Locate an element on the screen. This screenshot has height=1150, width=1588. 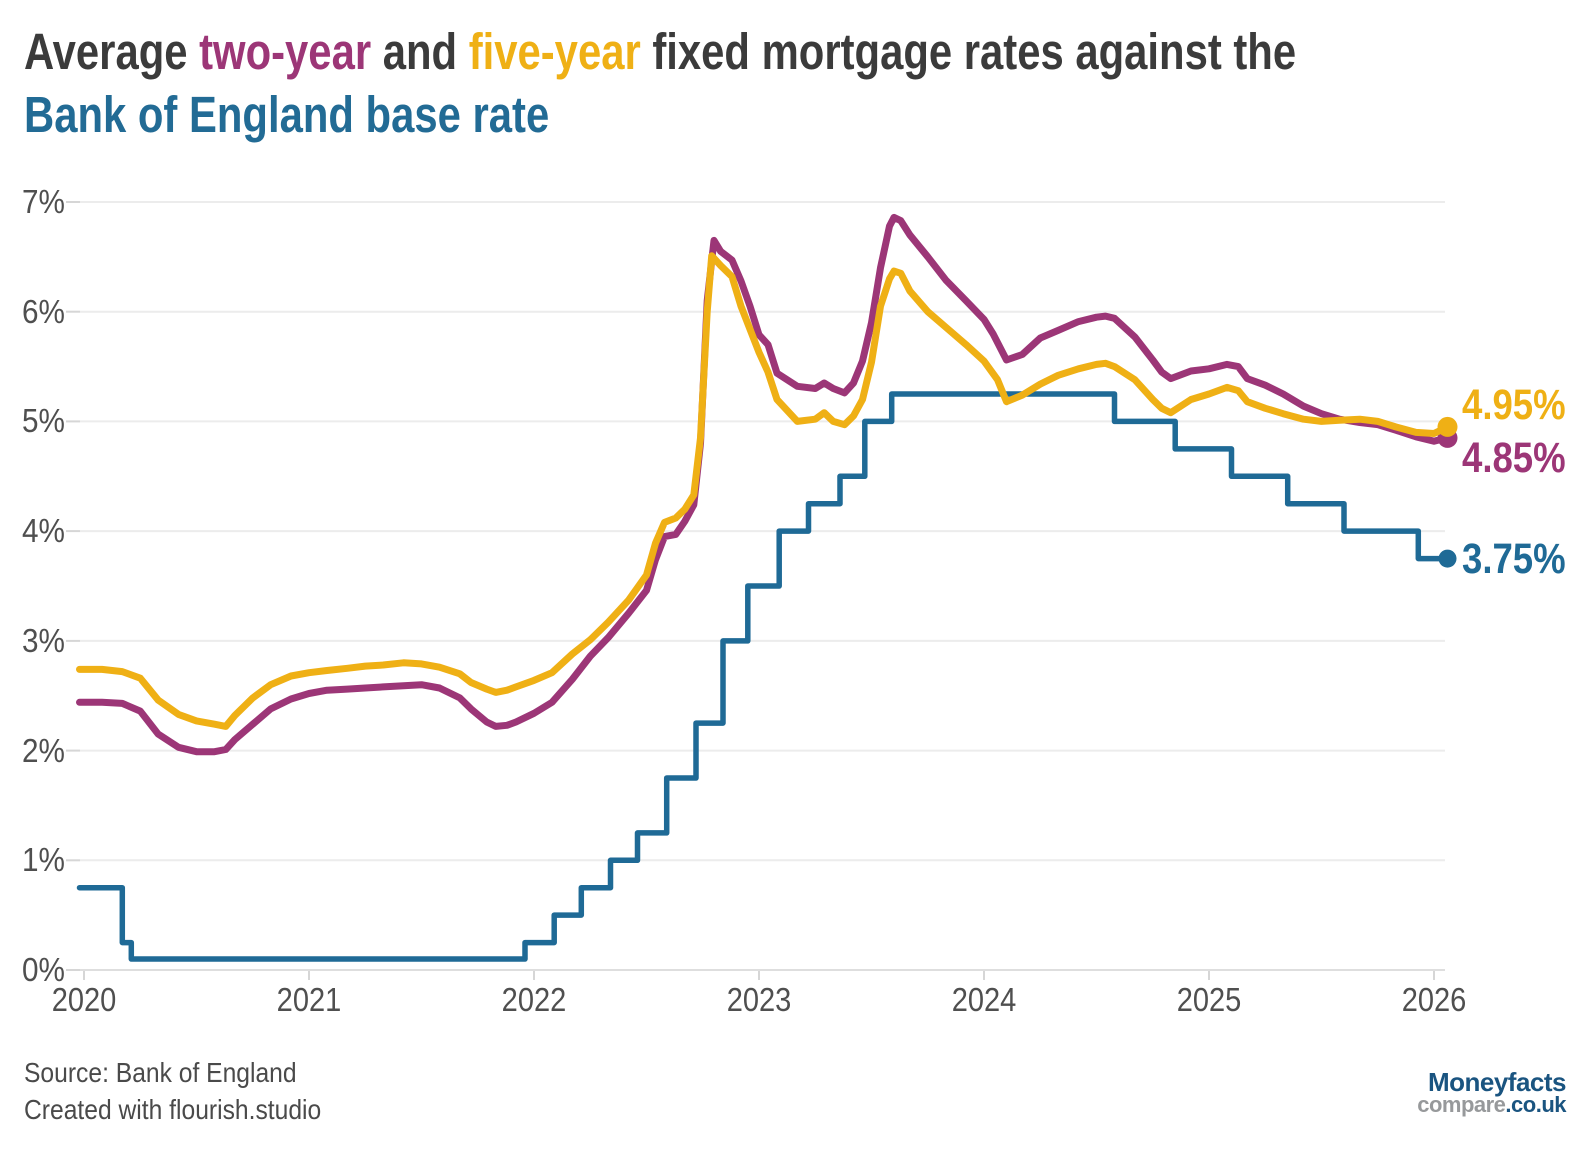
title-line-2: Bank of England base rate is located at coordinates (287, 114).